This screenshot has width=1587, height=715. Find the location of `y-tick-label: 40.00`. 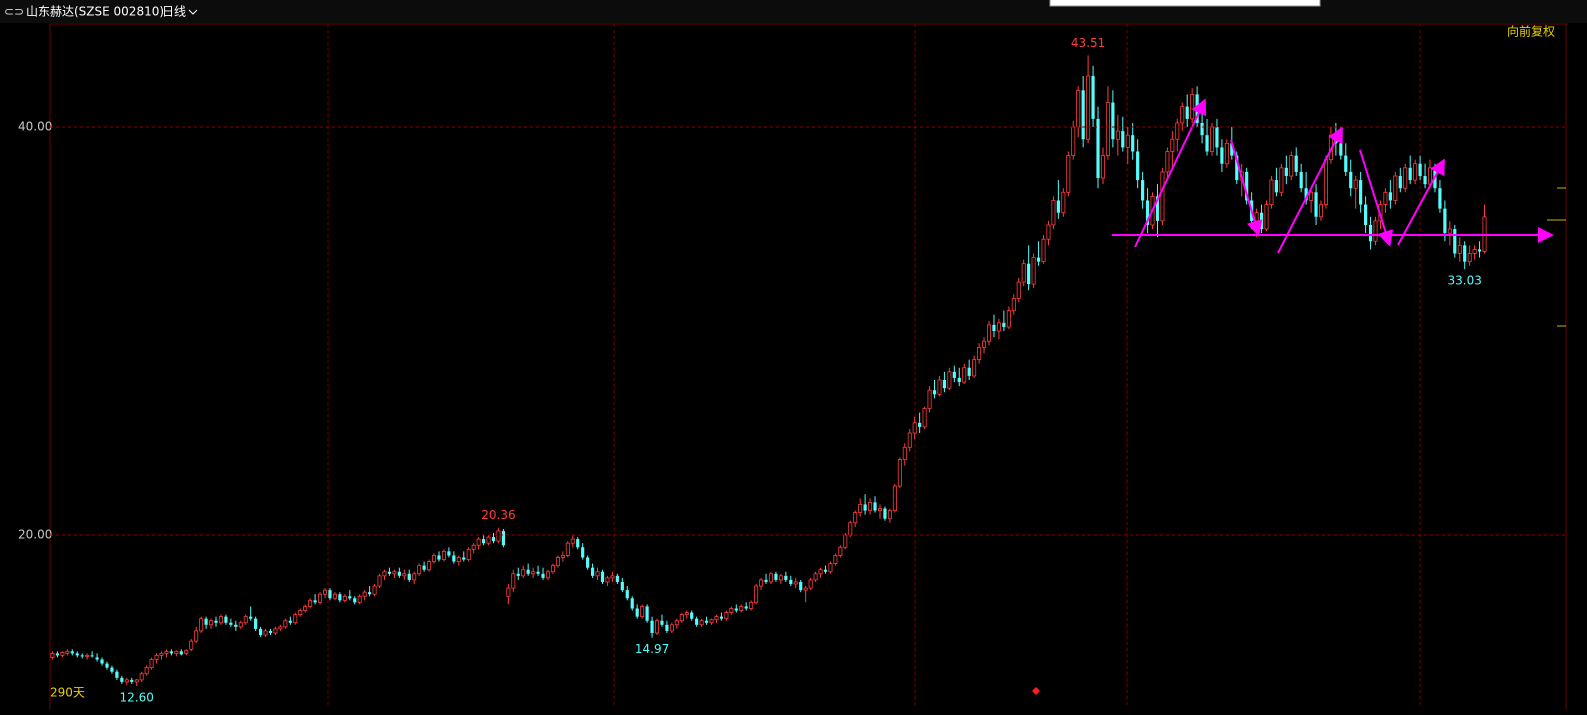

y-tick-label: 40.00 is located at coordinates (35, 127).